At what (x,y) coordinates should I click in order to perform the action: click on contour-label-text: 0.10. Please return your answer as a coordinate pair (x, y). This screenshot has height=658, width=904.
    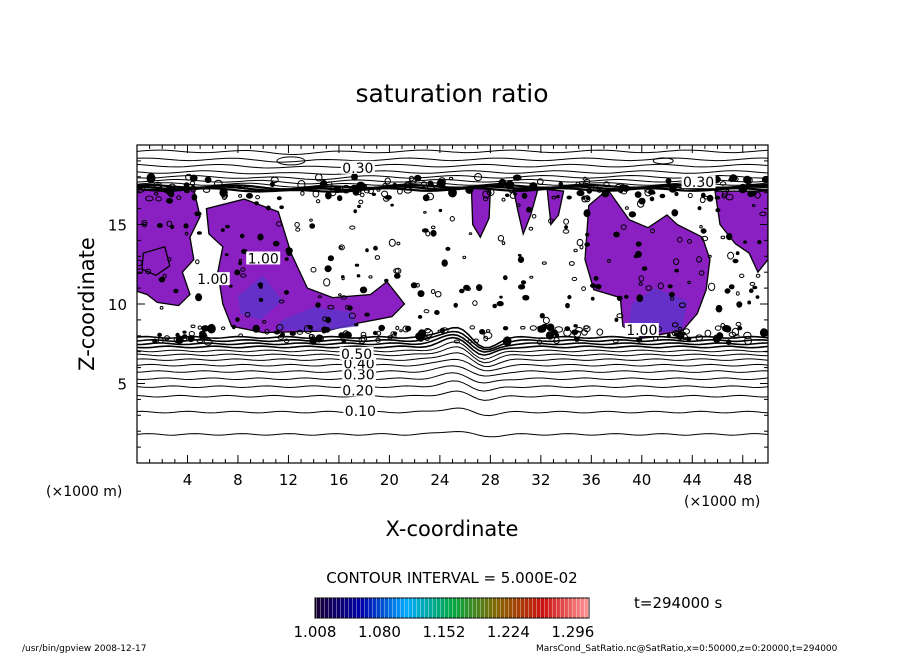
    Looking at the image, I should click on (360, 412).